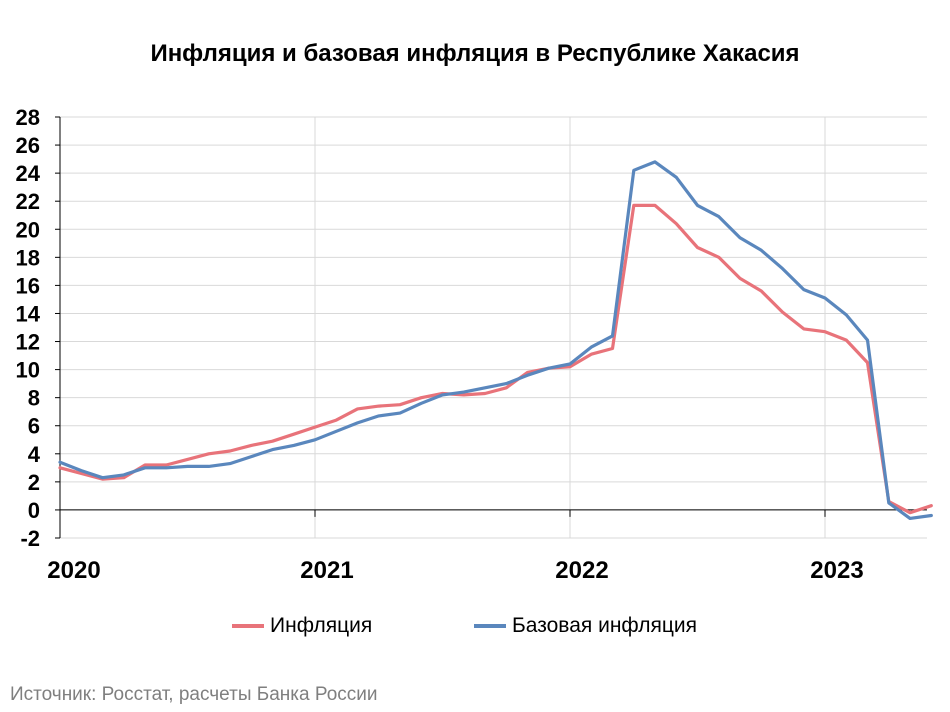 This screenshot has width=950, height=712. I want to click on source-note: Источник: Росстат, расчеты Банка России, so click(194, 694).